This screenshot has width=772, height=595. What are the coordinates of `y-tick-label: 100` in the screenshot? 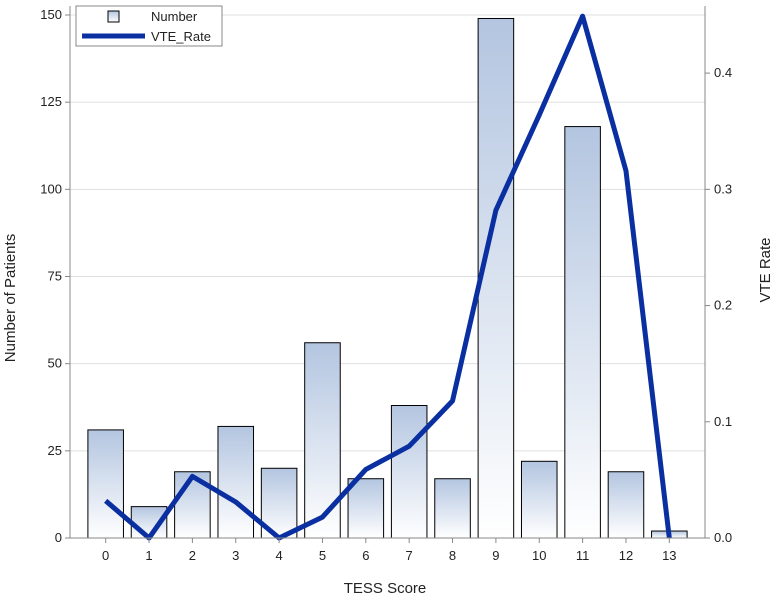 It's located at (51, 188).